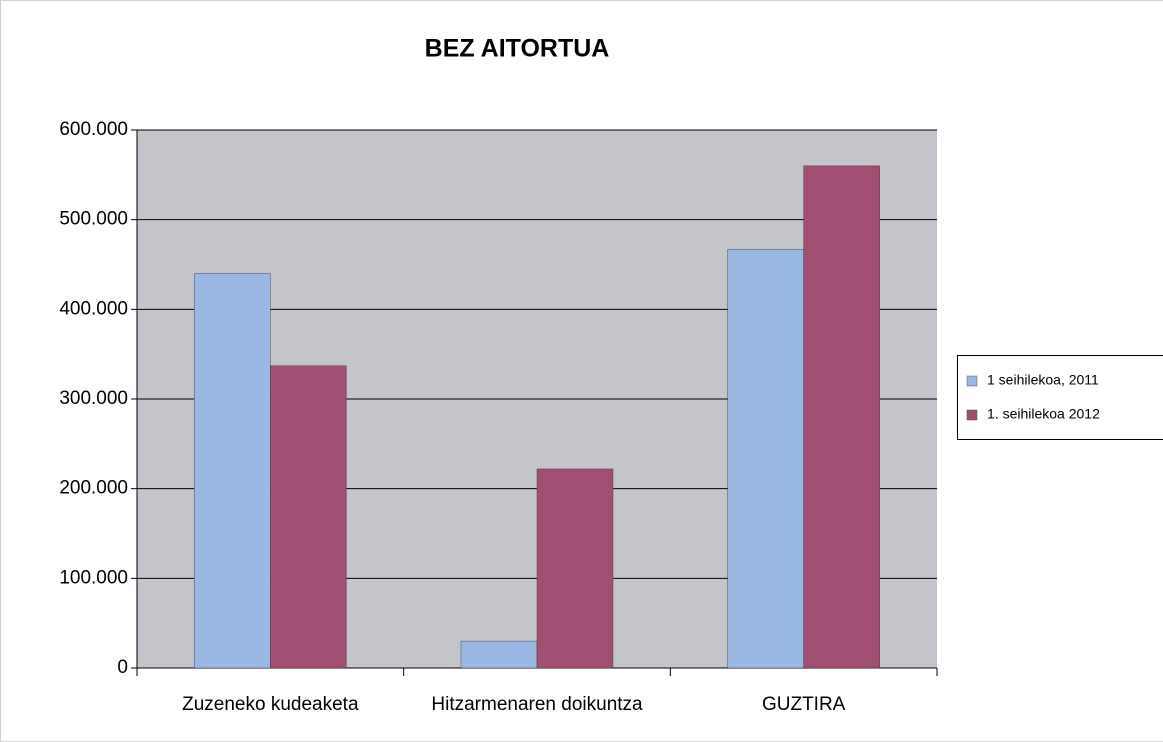  What do you see at coordinates (517, 49) in the screenshot?
I see `chart-title: BEZ AITORTUA` at bounding box center [517, 49].